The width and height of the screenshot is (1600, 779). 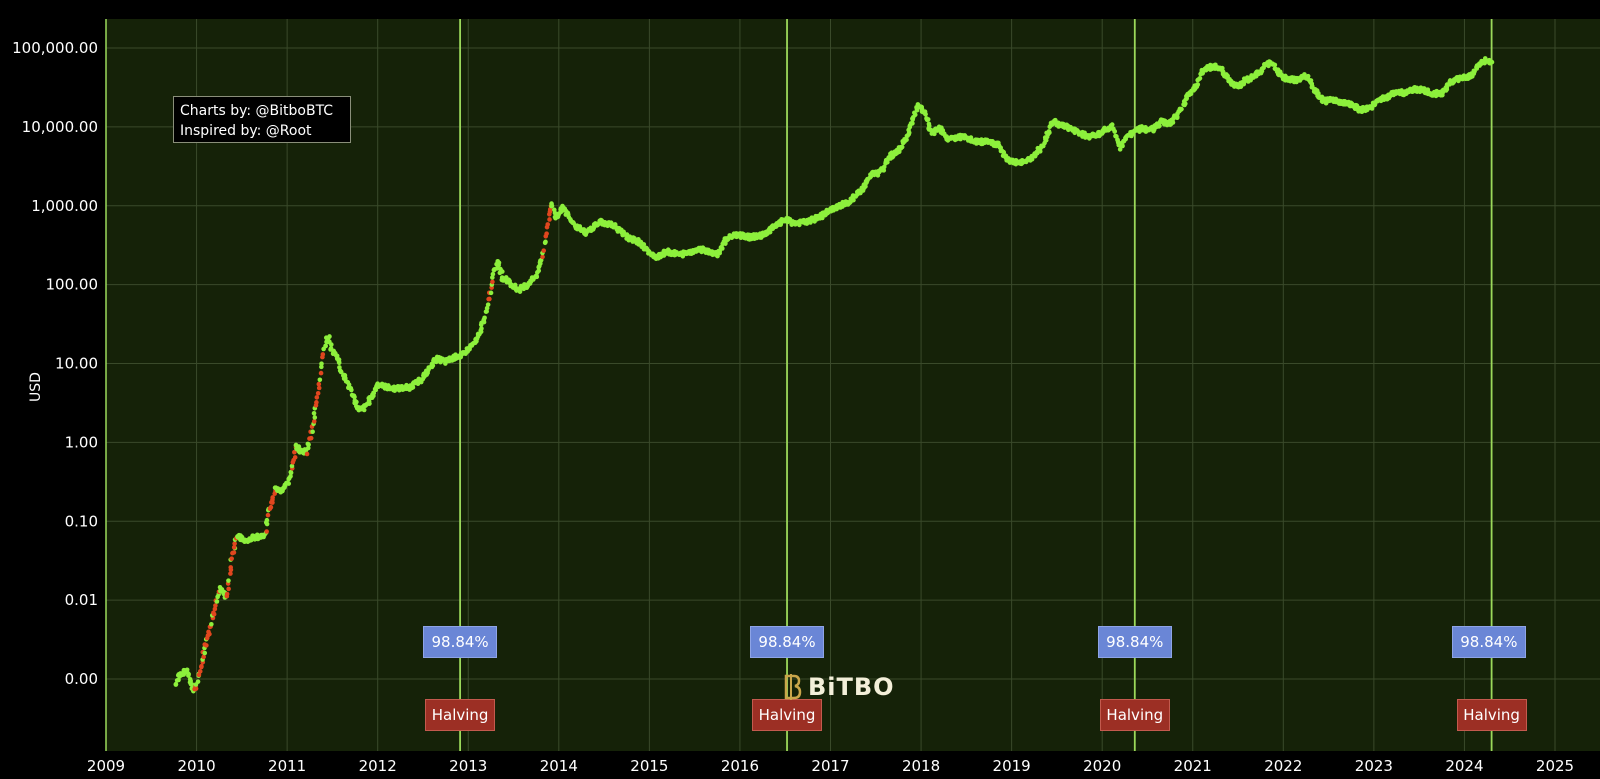 What do you see at coordinates (1555, 766) in the screenshot?
I see `x-tick-label: 2025` at bounding box center [1555, 766].